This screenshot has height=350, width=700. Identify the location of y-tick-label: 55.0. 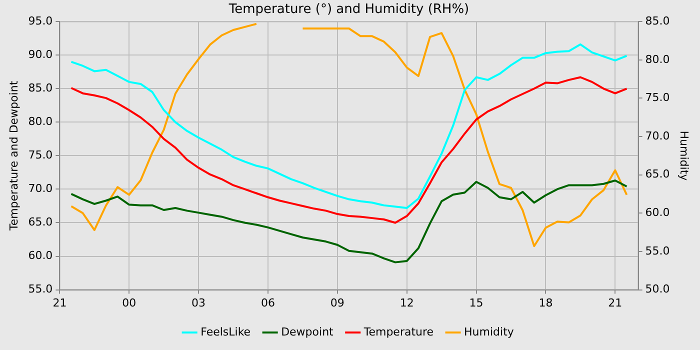
(40, 289).